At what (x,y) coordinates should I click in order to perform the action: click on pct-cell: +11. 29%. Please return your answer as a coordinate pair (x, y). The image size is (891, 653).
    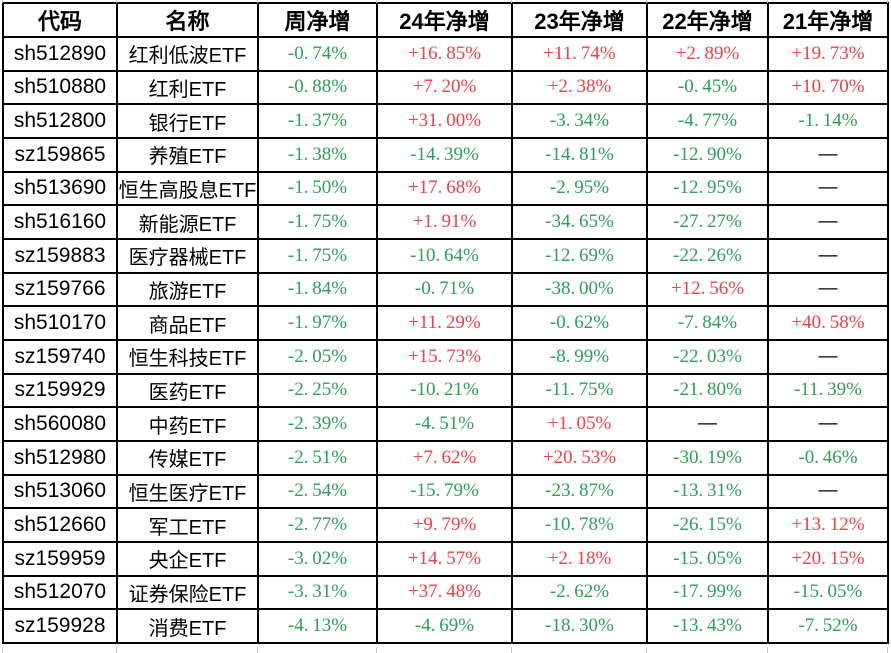
    Looking at the image, I should click on (444, 323).